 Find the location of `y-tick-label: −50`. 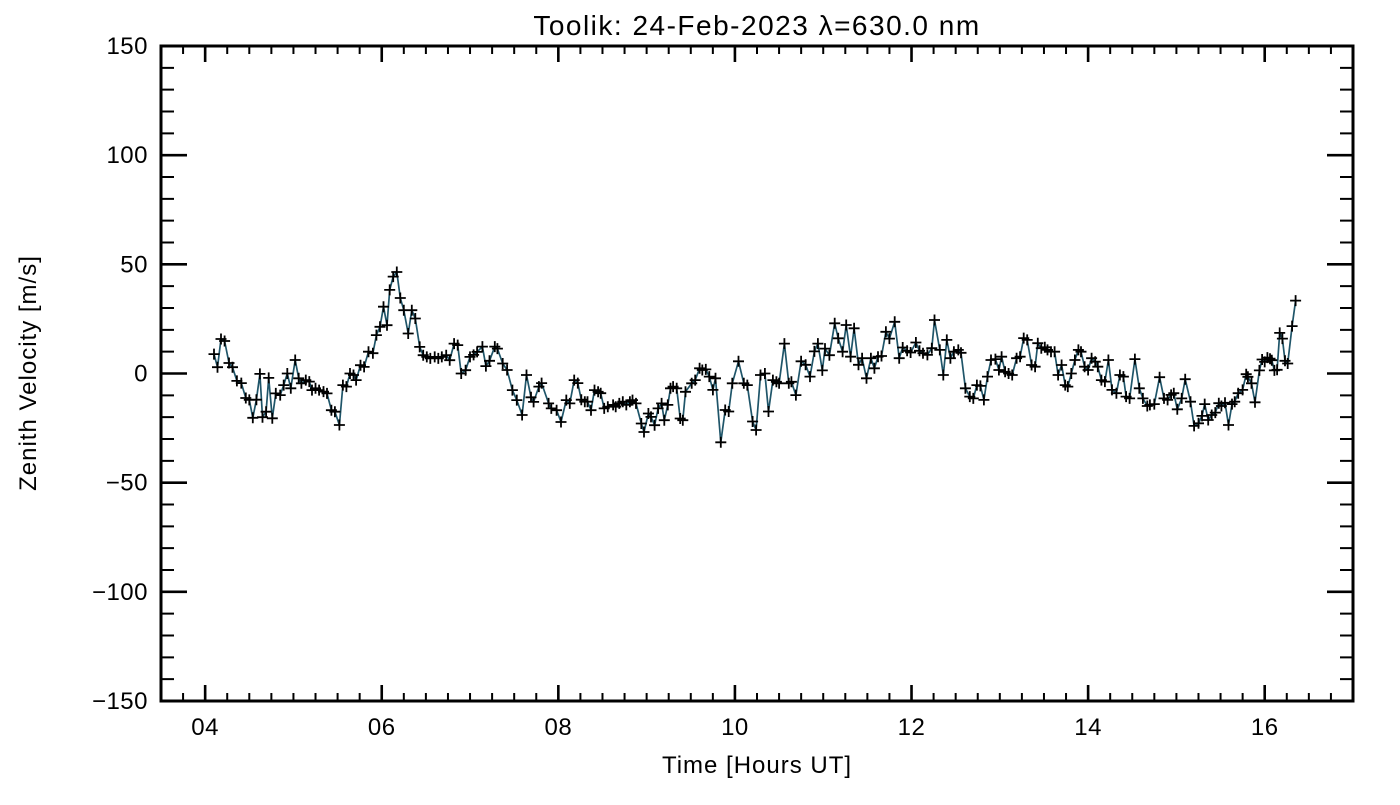

y-tick-label: −50 is located at coordinates (127, 483).